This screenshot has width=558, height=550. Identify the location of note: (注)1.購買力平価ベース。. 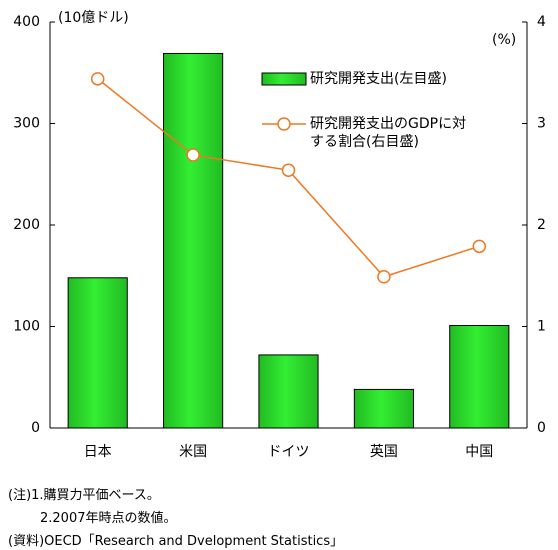
(84, 495).